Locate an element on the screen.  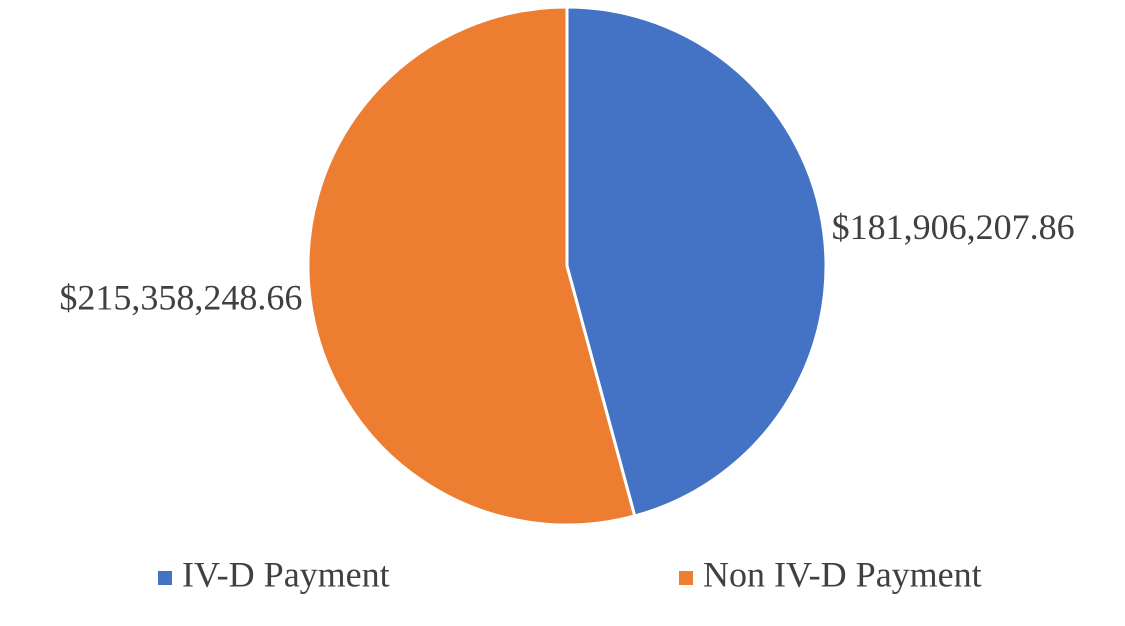
legend-label: IV-D Payment is located at coordinates (286, 574).